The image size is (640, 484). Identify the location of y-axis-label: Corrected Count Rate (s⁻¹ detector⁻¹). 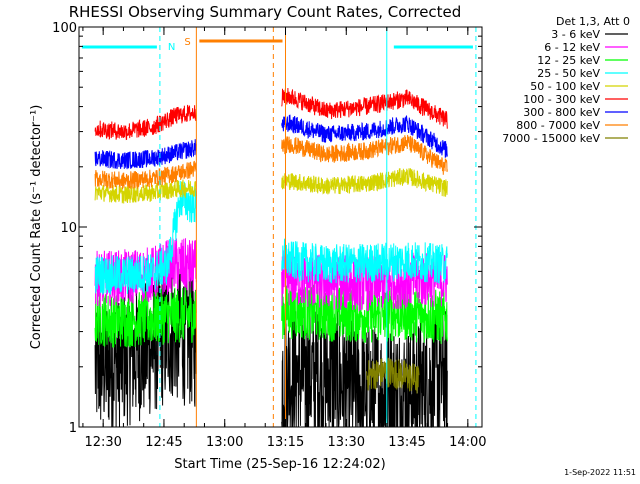
(36, 227).